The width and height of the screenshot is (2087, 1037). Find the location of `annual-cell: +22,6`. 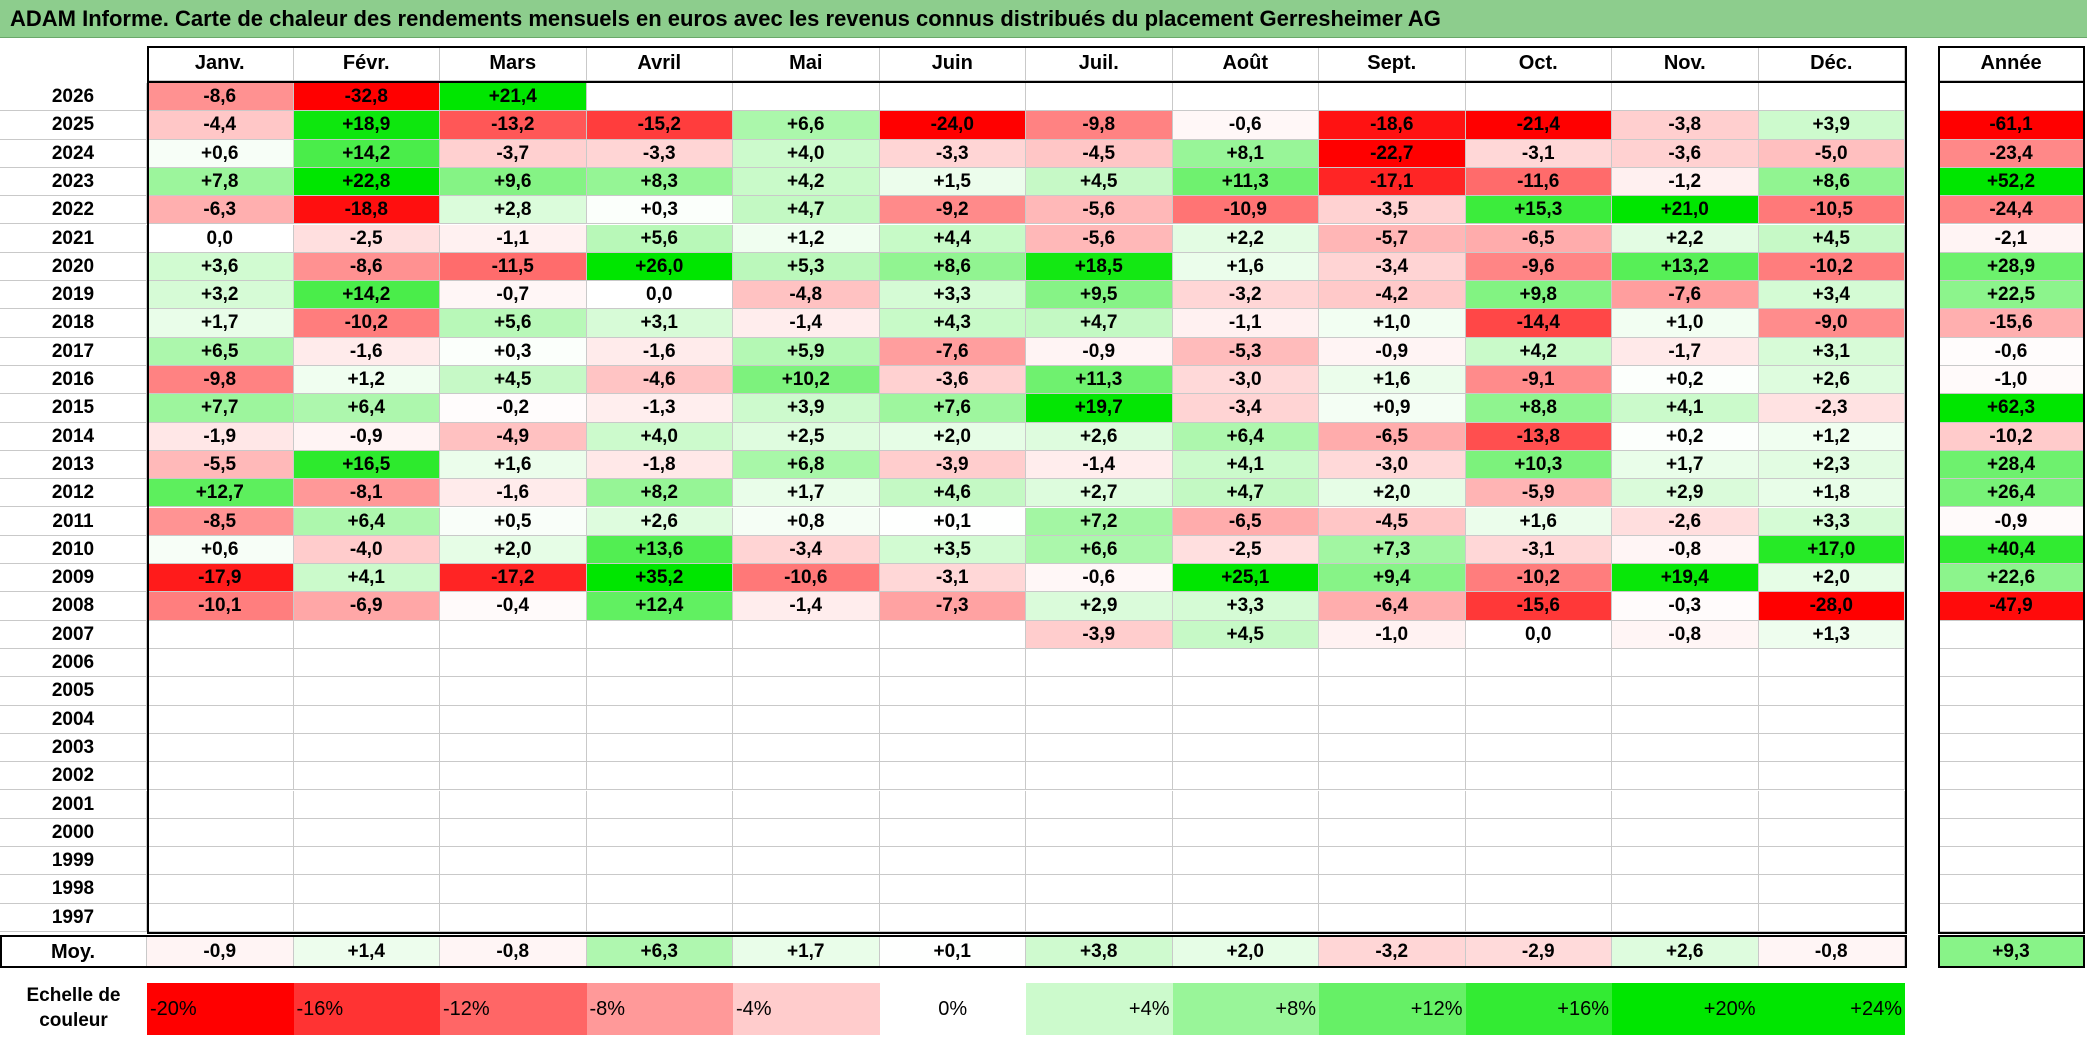

annual-cell: +22,6 is located at coordinates (2011, 578).